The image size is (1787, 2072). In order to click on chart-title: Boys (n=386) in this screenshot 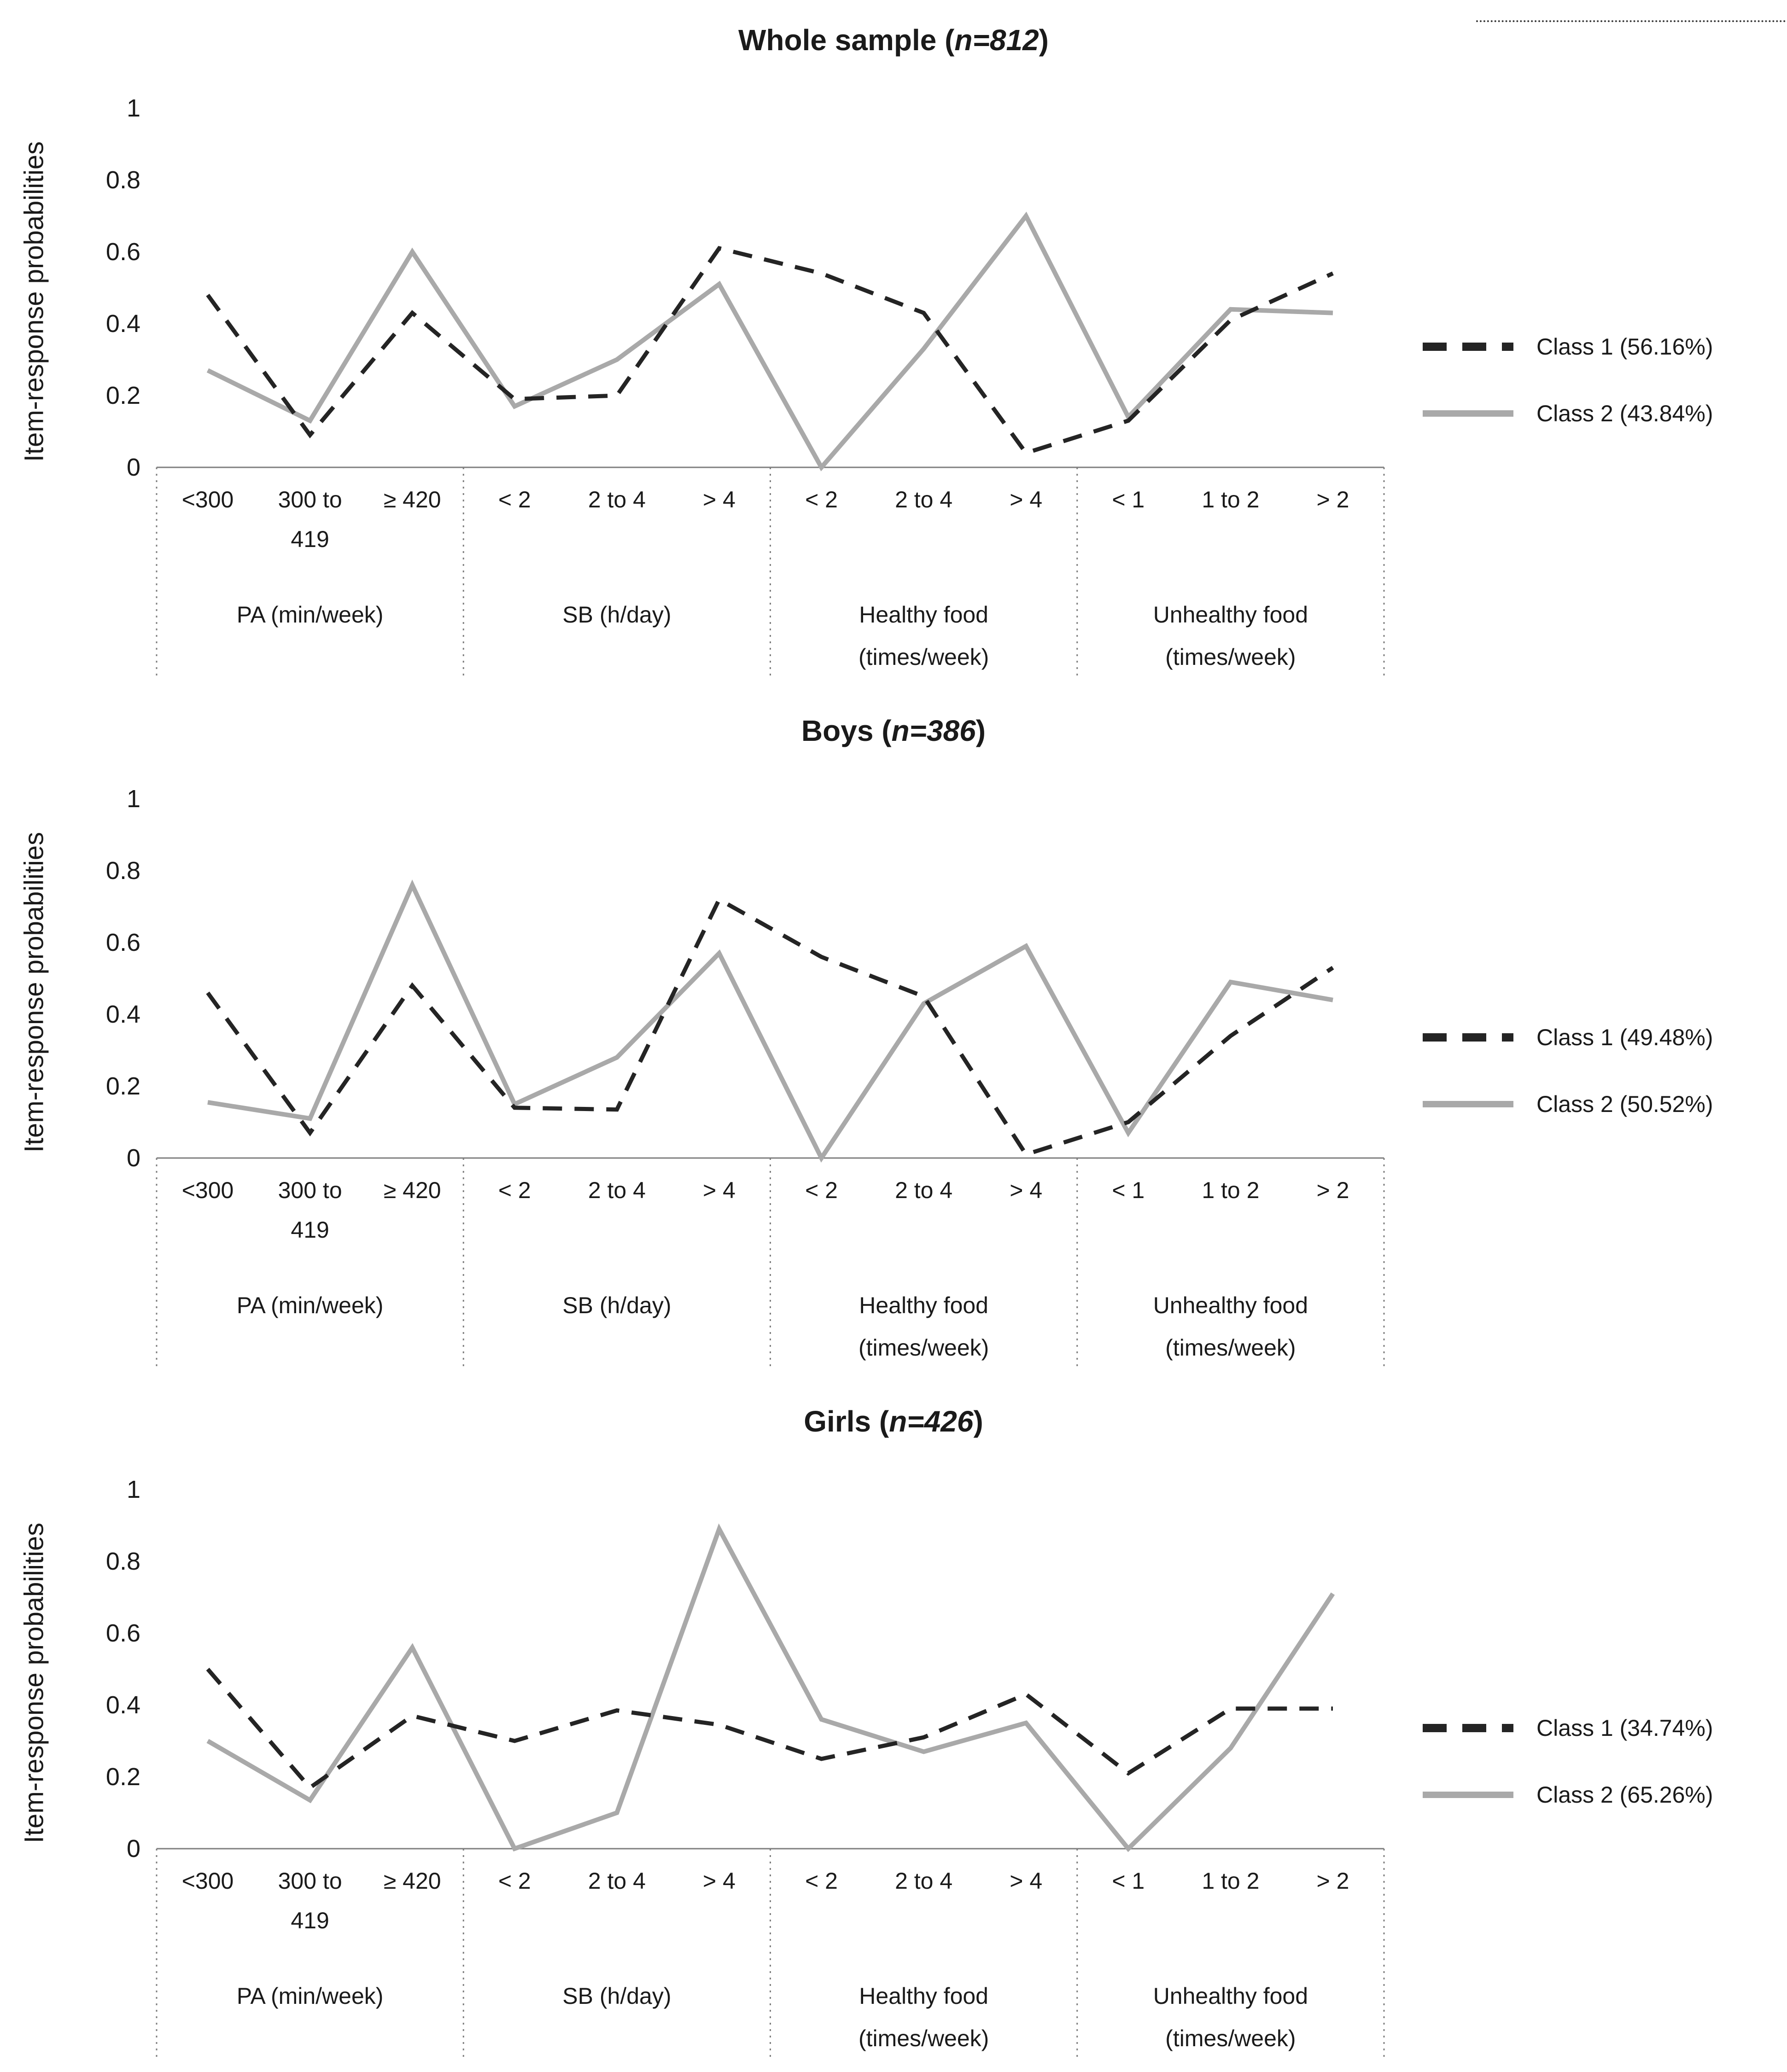, I will do `click(893, 731)`.